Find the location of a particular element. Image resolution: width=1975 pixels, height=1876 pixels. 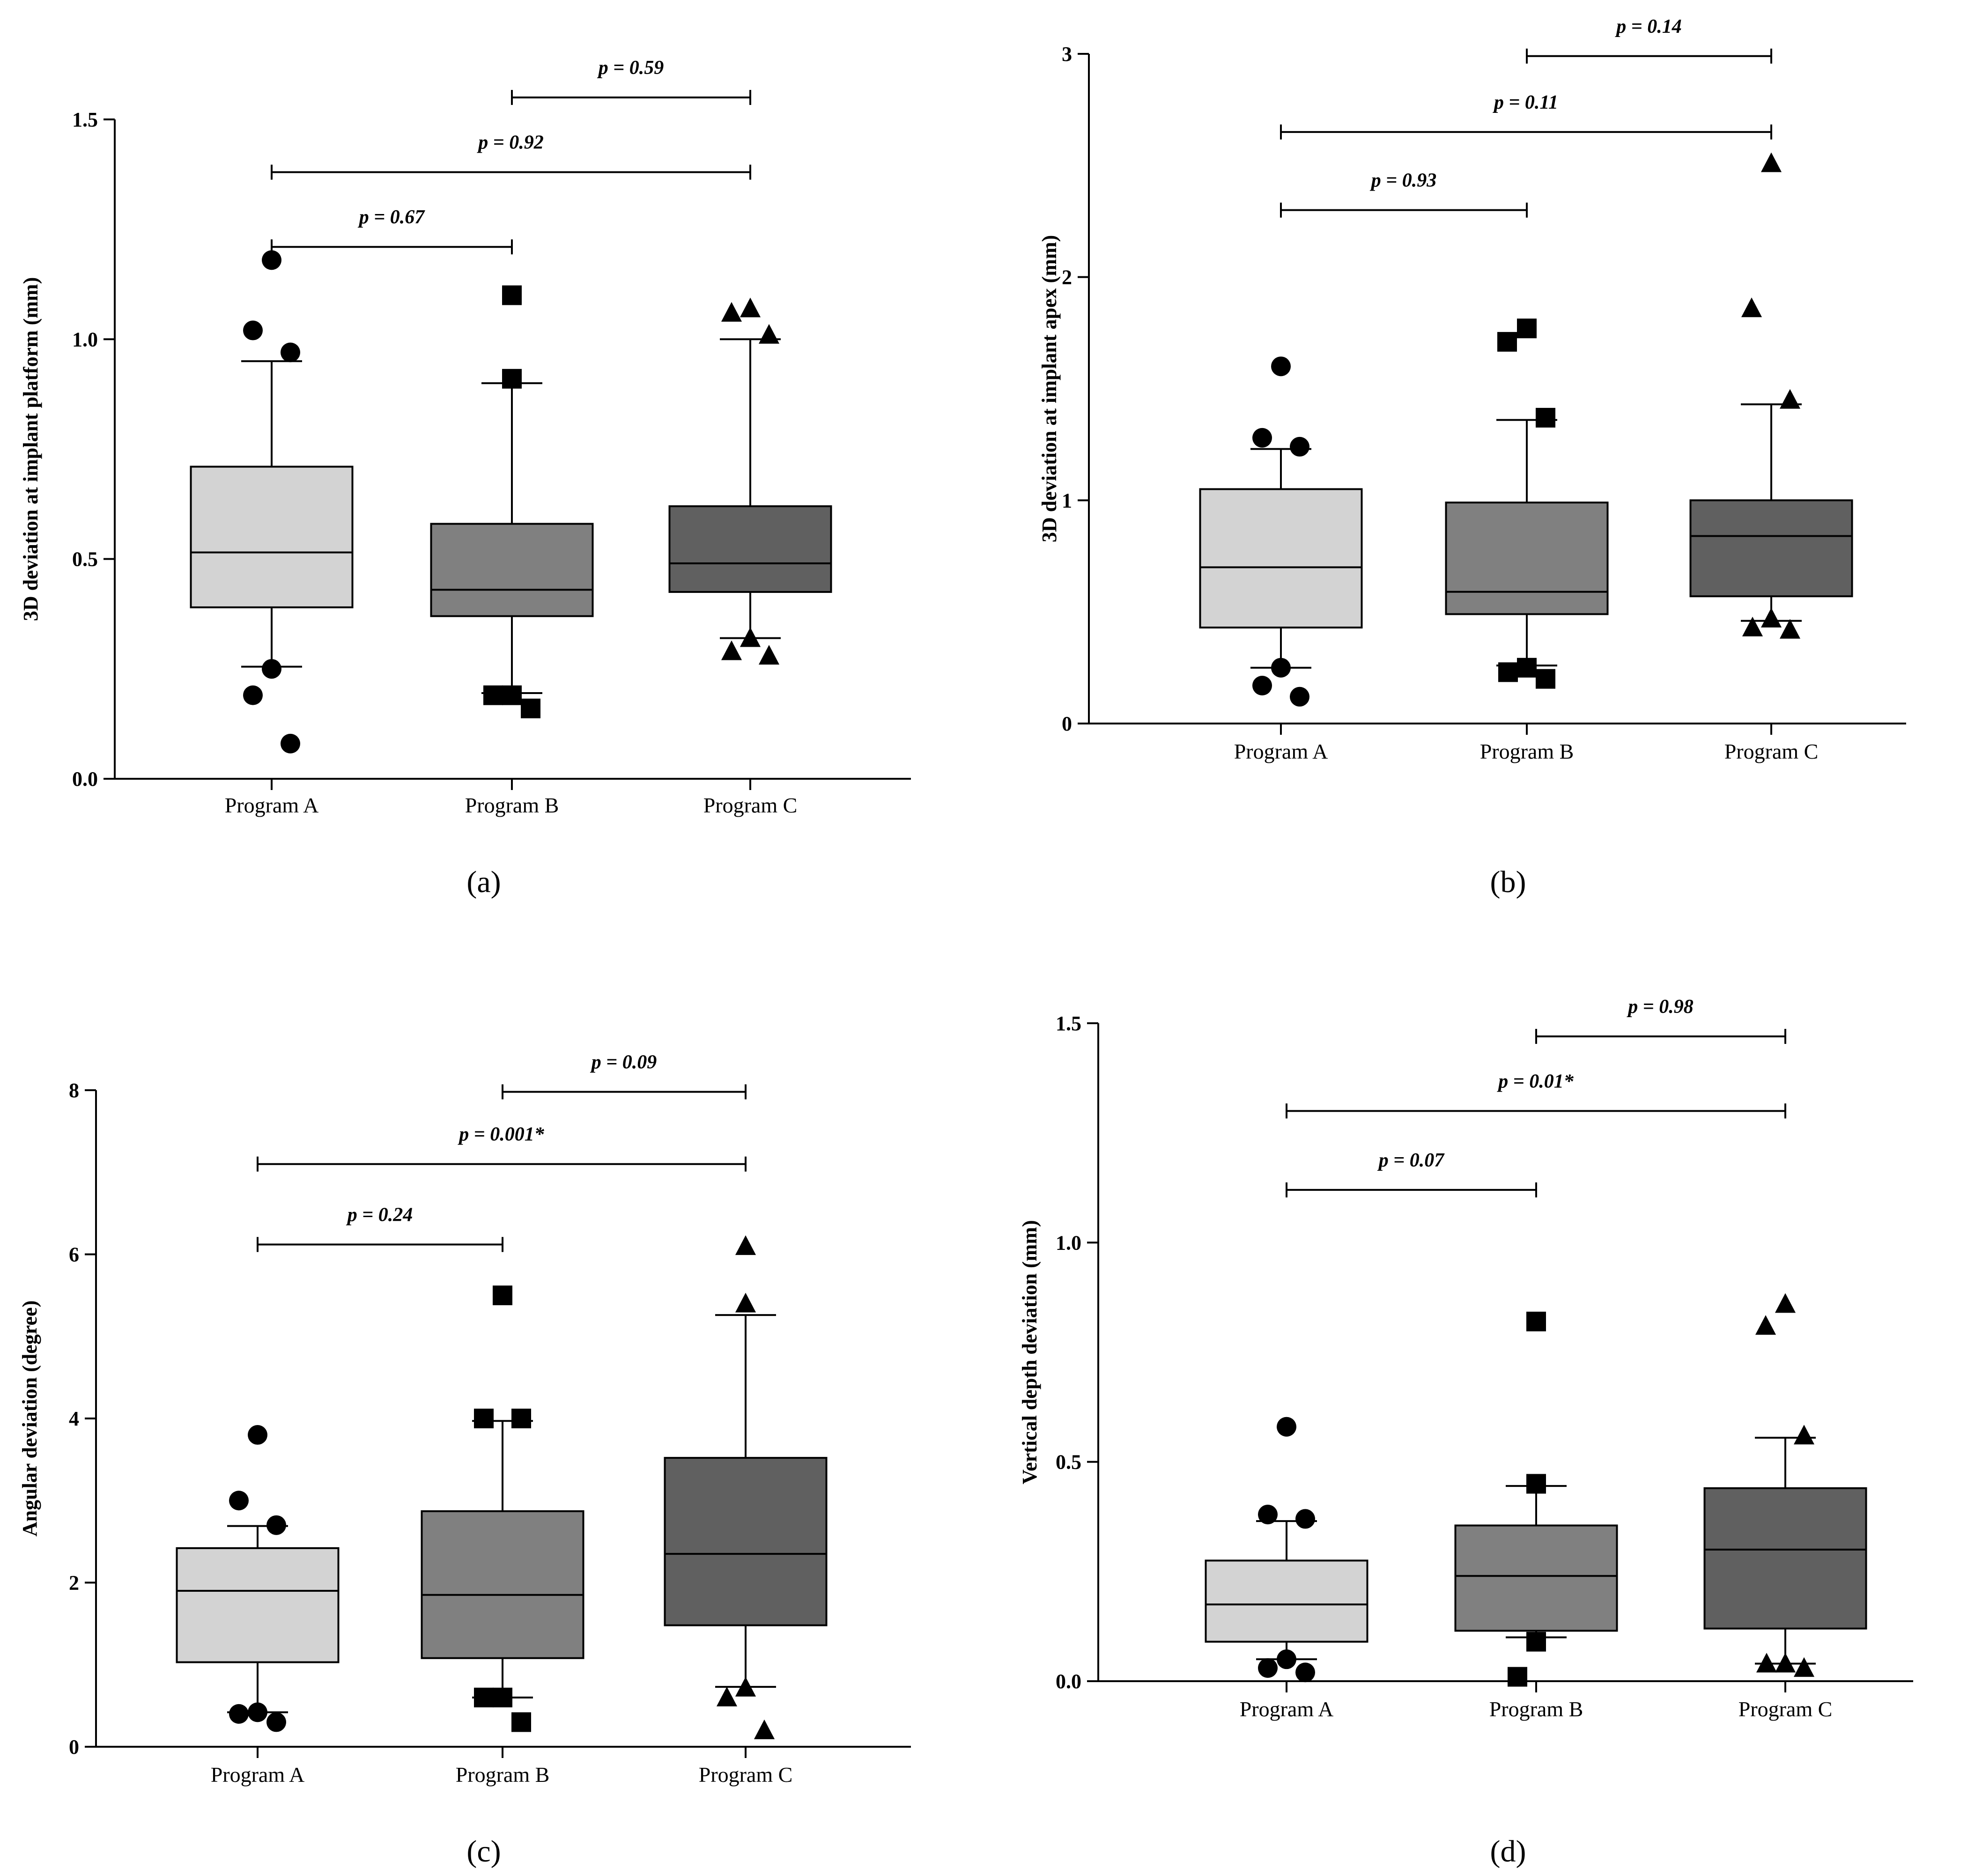

y-tick-label: 0.0 is located at coordinates (1068, 1681).